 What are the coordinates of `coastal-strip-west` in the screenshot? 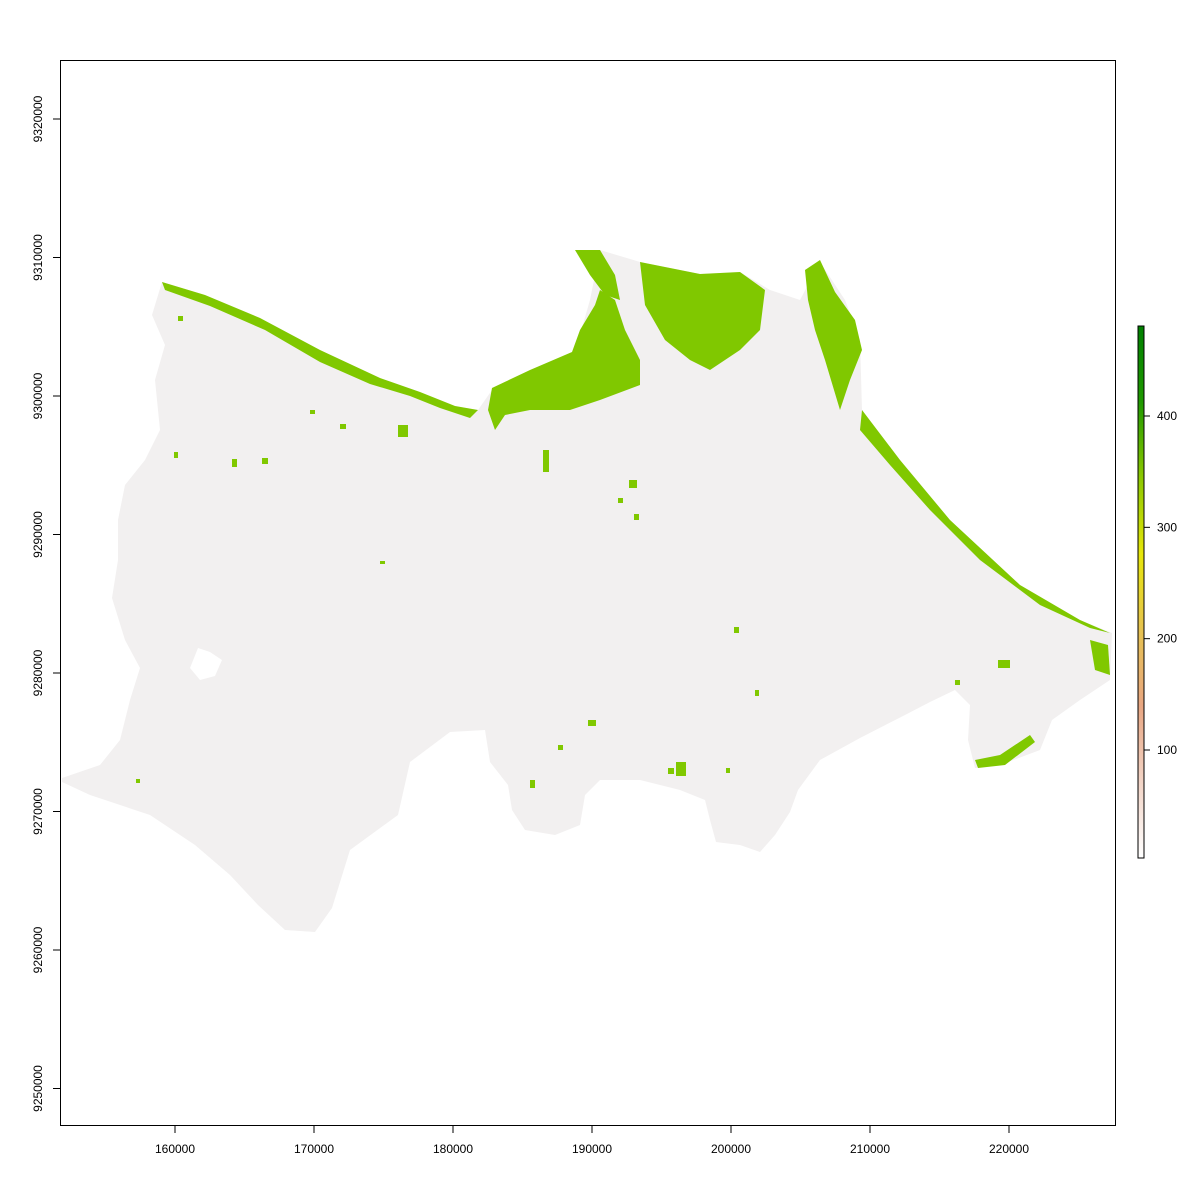 It's located at (320, 350).